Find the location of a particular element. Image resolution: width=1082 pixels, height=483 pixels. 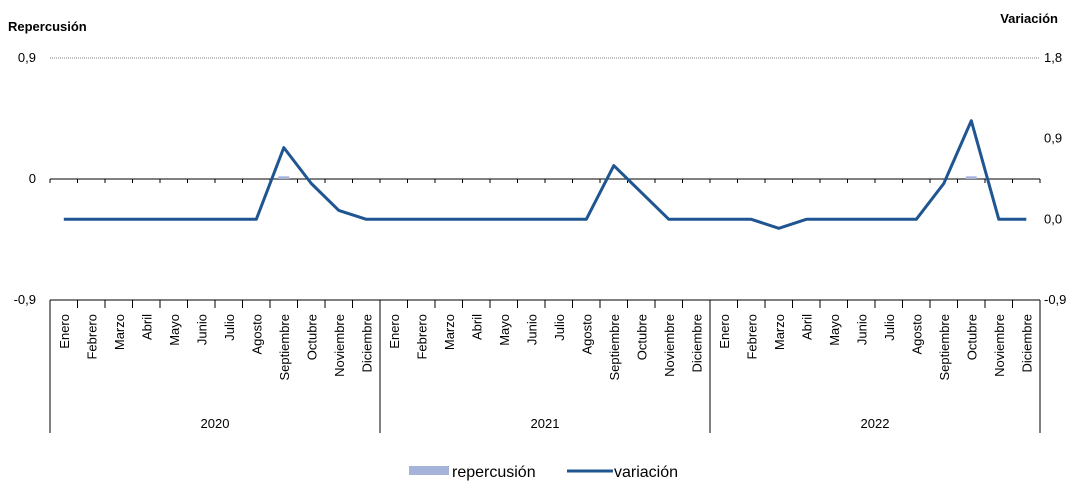

left-tick-label: 0,9 is located at coordinates (27, 57).